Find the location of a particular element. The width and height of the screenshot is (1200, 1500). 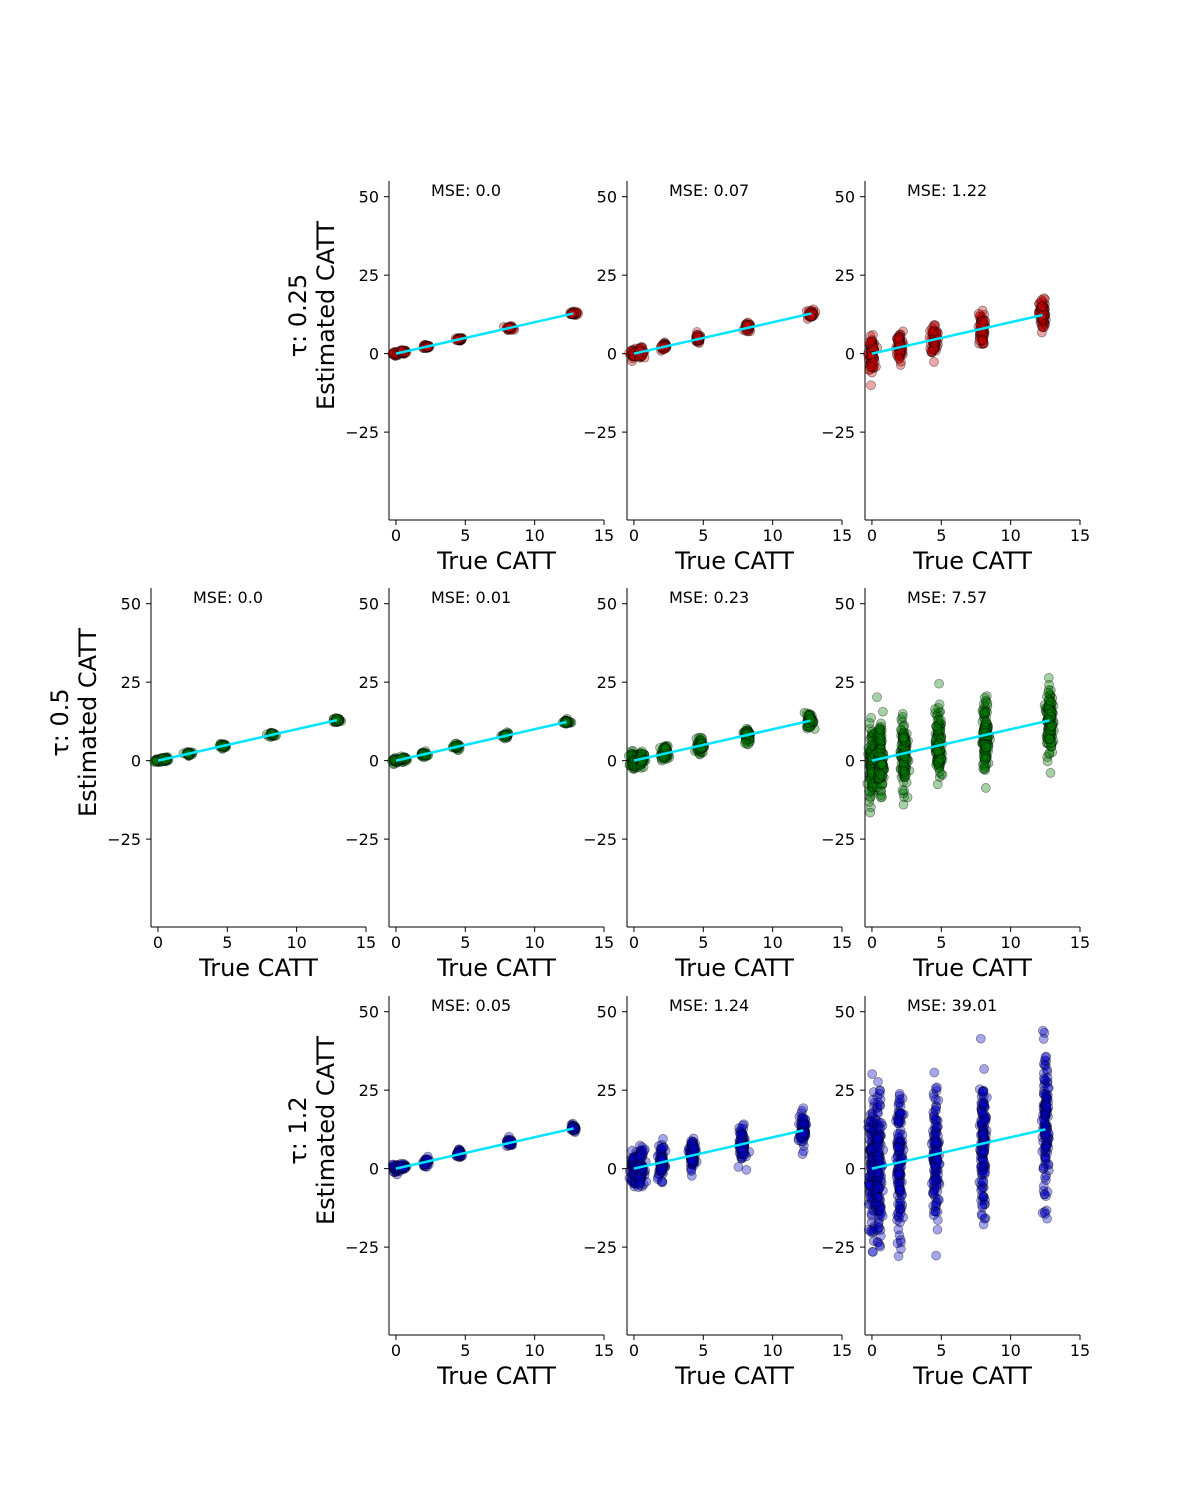

panel-r1-c3: 50 25 0 −25 0 5 10 15 True CATT MSE: 7.57 is located at coordinates (955, 785).